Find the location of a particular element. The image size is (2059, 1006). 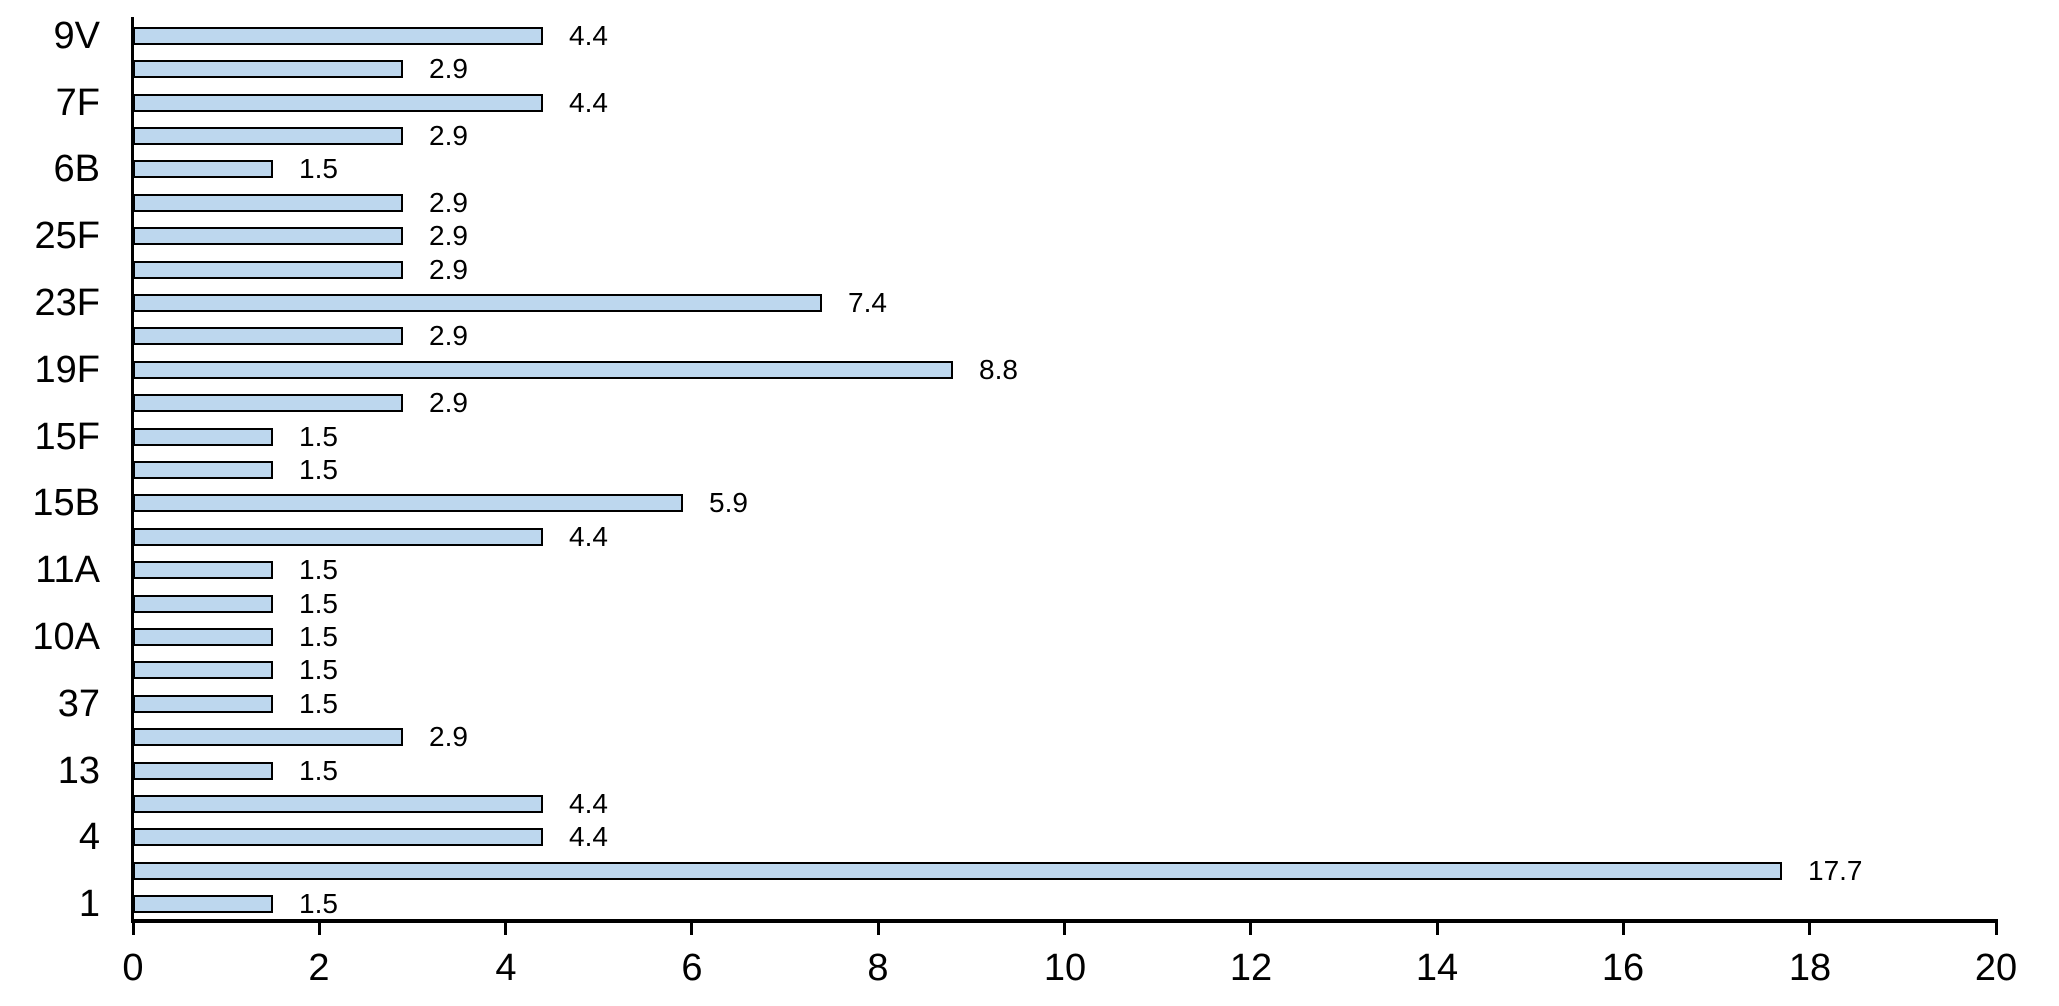

category-tick-label: 13 is located at coordinates (78, 771).